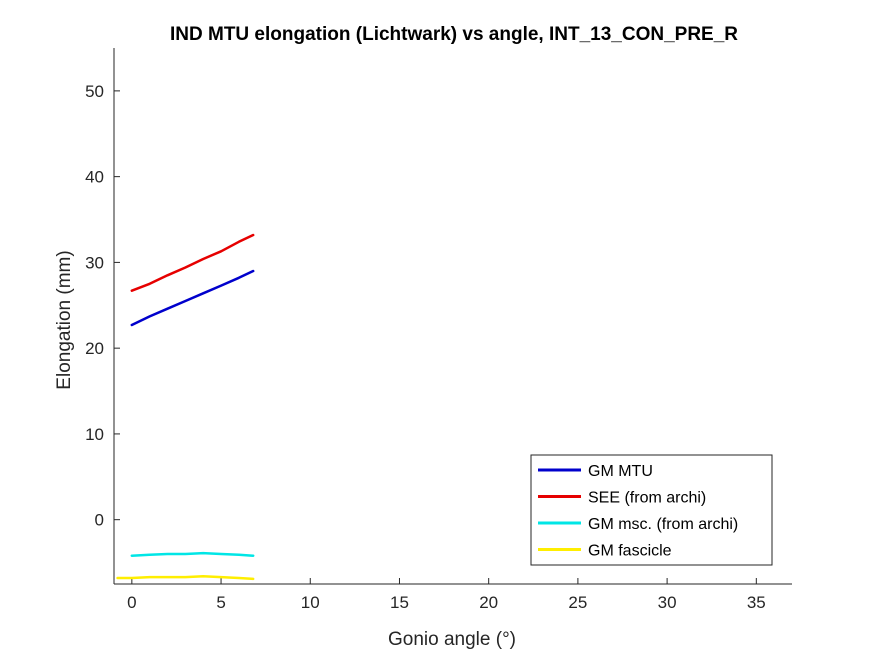  What do you see at coordinates (131, 602) in the screenshot?
I see `x-tick-label: 0` at bounding box center [131, 602].